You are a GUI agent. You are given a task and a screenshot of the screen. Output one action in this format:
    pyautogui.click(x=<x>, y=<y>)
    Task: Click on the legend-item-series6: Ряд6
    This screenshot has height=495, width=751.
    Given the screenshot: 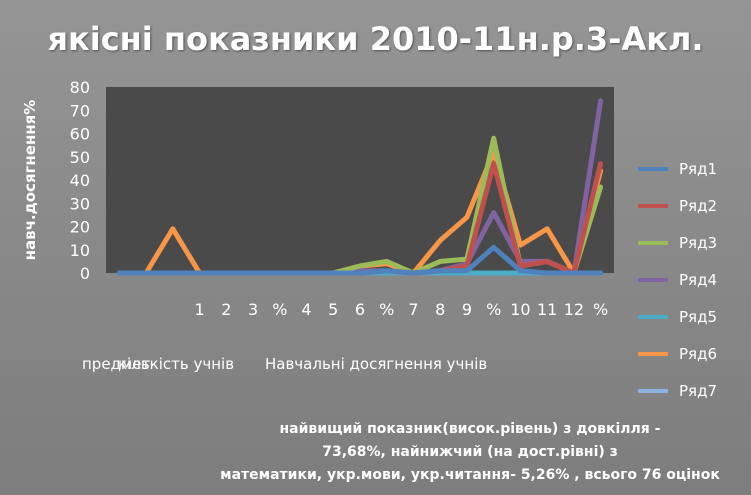 What is the action you would take?
    pyautogui.click(x=693, y=353)
    